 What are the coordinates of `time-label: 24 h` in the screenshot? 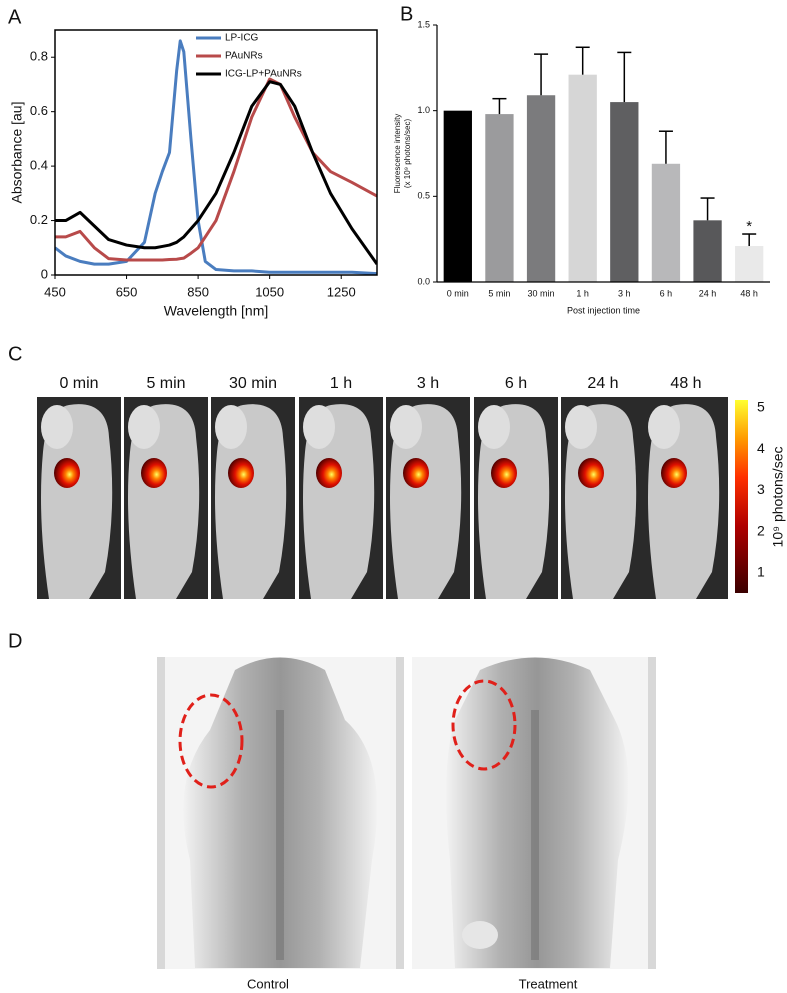 It's located at (602, 383).